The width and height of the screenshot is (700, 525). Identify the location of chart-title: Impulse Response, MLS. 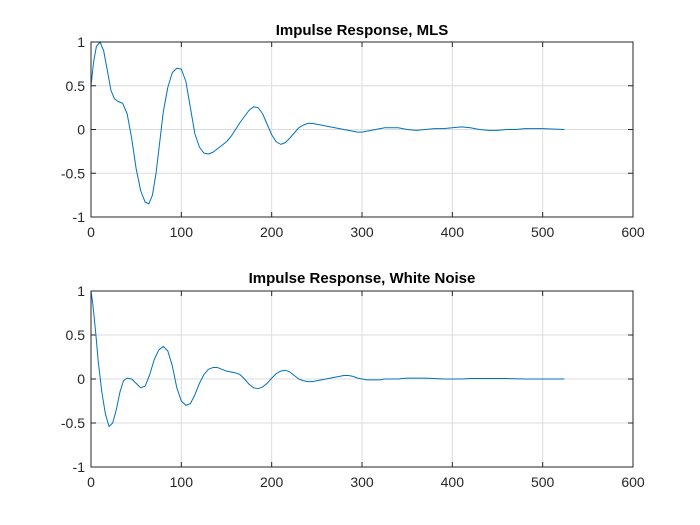
(362, 30).